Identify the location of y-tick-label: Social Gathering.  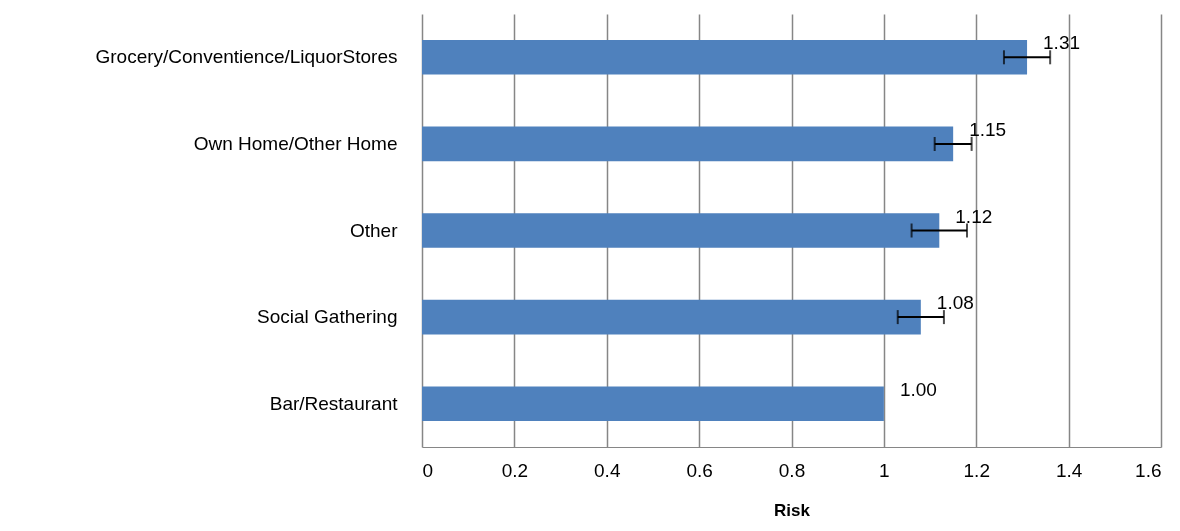
(327, 317).